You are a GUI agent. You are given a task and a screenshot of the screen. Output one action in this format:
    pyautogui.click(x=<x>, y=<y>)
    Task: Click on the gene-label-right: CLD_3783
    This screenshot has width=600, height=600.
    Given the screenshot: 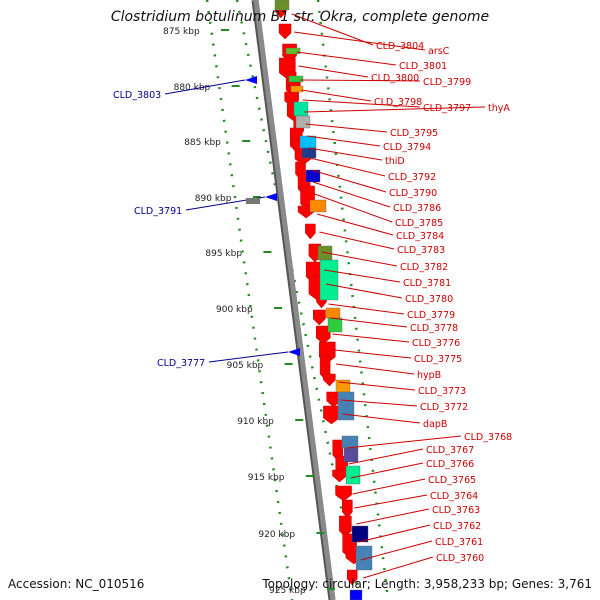 What is the action you would take?
    pyautogui.click(x=421, y=250)
    